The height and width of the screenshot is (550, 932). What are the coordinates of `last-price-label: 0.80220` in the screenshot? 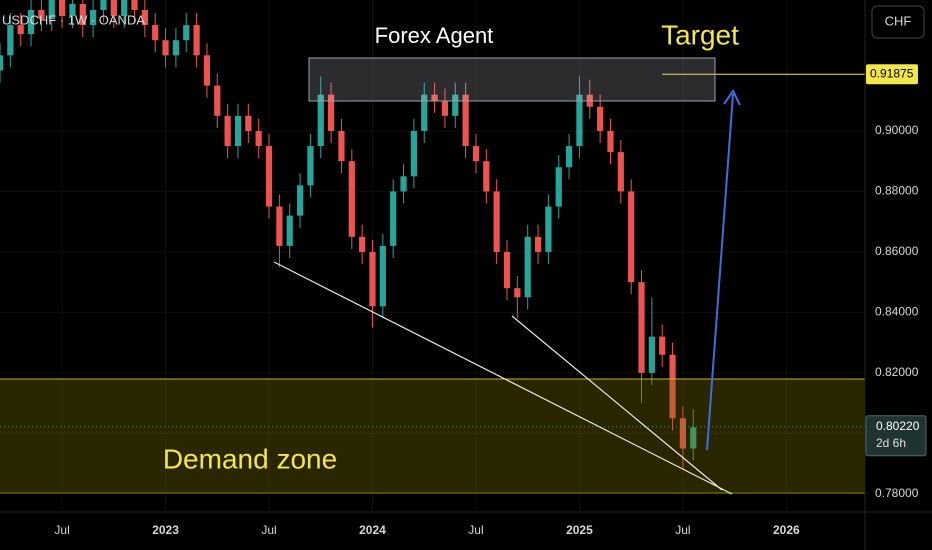 It's located at (898, 426).